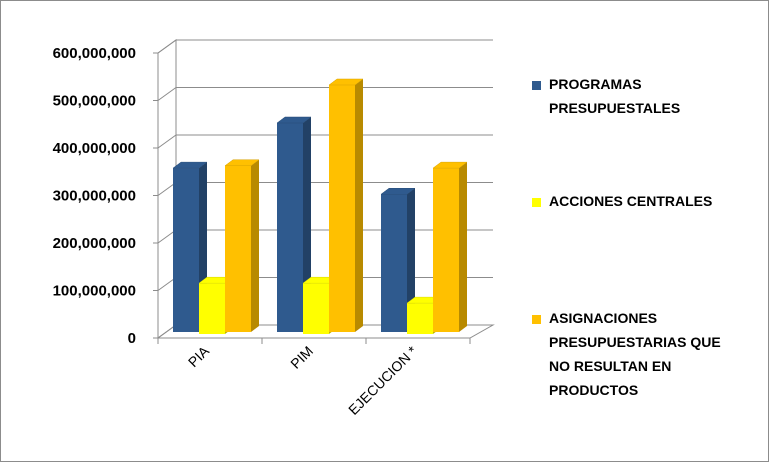 The width and height of the screenshot is (769, 462). What do you see at coordinates (94, 291) in the screenshot?
I see `y-tick-label: 100,000,000` at bounding box center [94, 291].